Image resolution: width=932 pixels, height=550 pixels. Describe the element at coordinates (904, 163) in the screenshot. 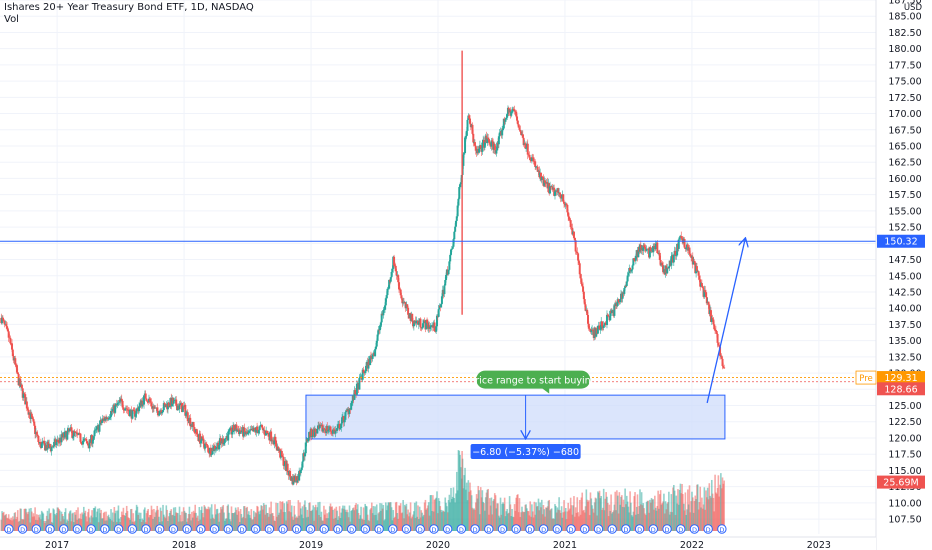

I see `price-tick-label: 162.50` at that location.